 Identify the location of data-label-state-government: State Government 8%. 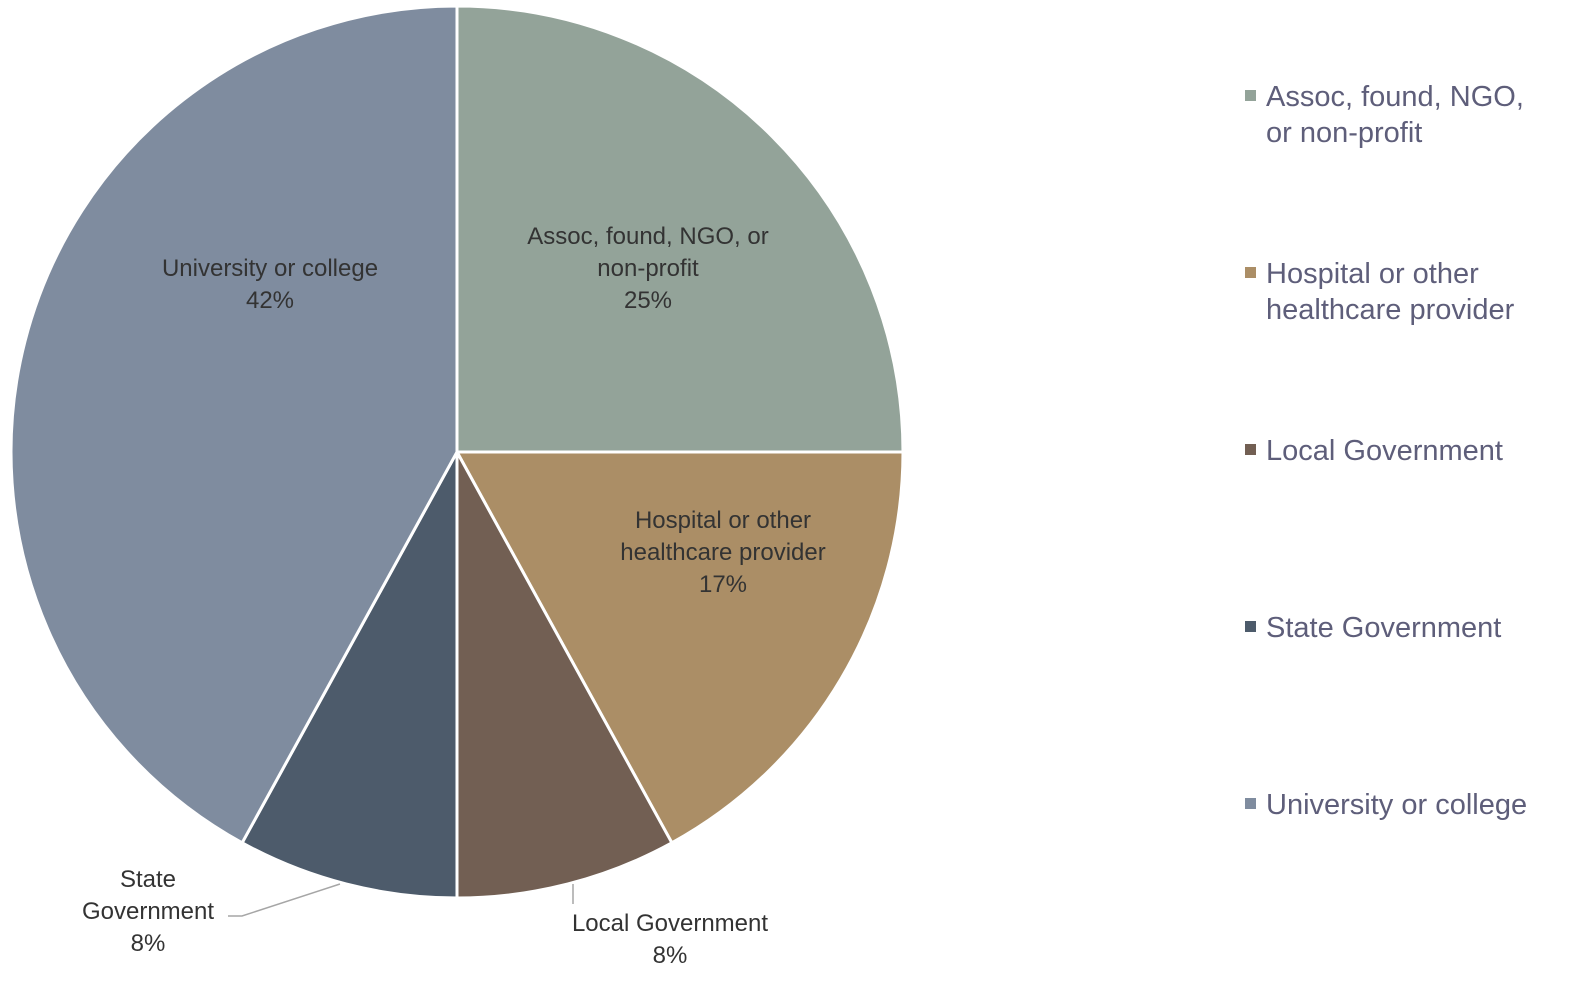
(148, 911).